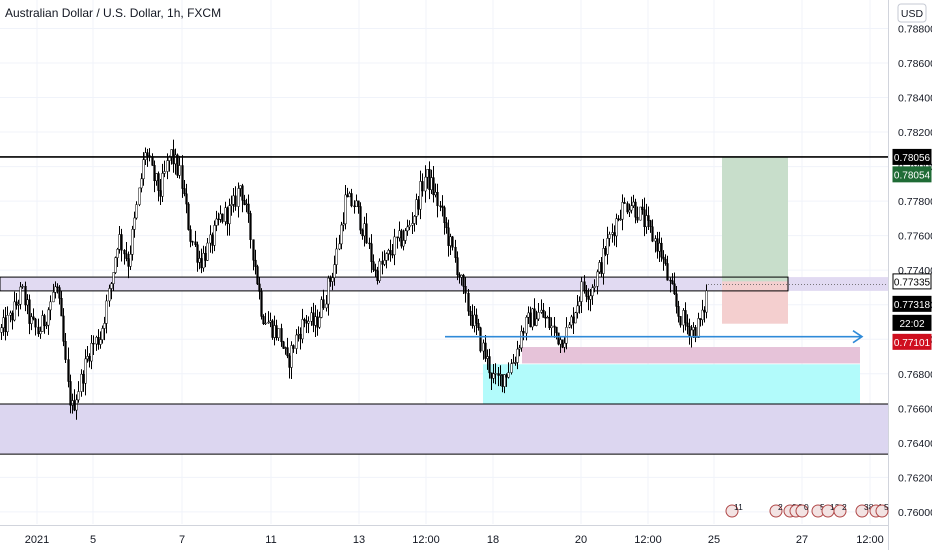 This screenshot has height=555, width=932. What do you see at coordinates (37, 540) in the screenshot?
I see `x-tick-label: 2021` at bounding box center [37, 540].